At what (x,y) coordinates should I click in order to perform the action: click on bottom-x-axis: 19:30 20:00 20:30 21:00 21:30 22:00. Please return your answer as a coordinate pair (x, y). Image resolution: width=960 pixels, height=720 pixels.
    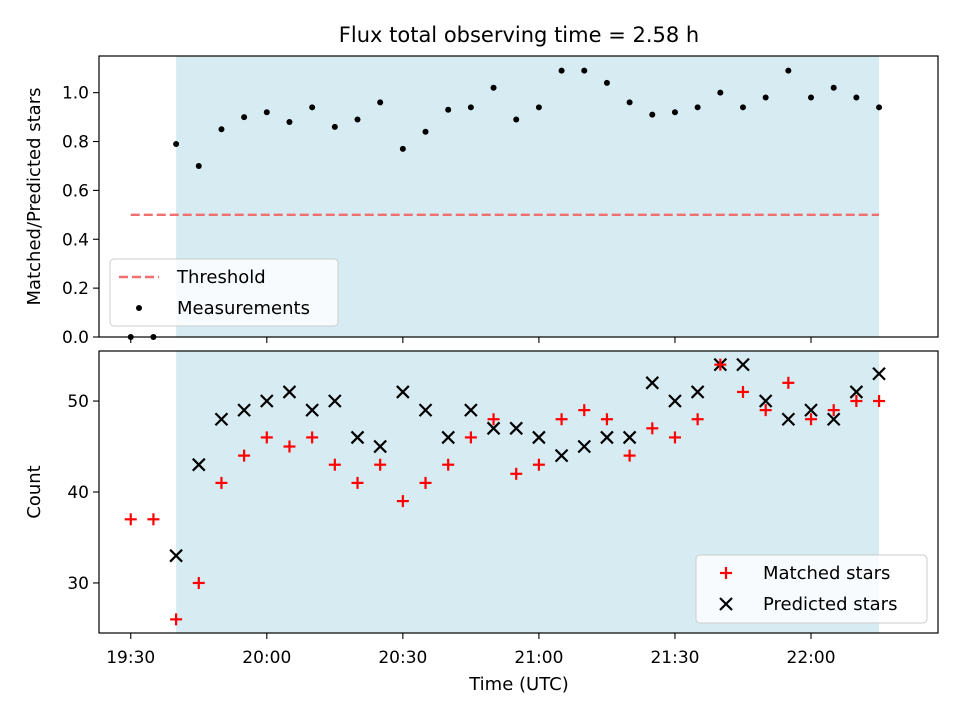
    Looking at the image, I should click on (471, 650).